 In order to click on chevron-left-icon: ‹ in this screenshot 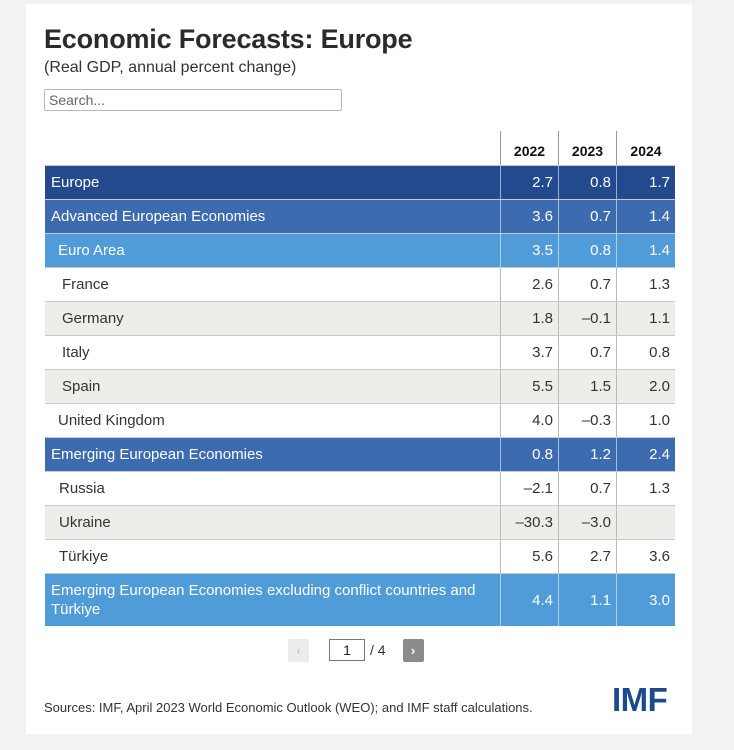, I will do `click(298, 650)`.